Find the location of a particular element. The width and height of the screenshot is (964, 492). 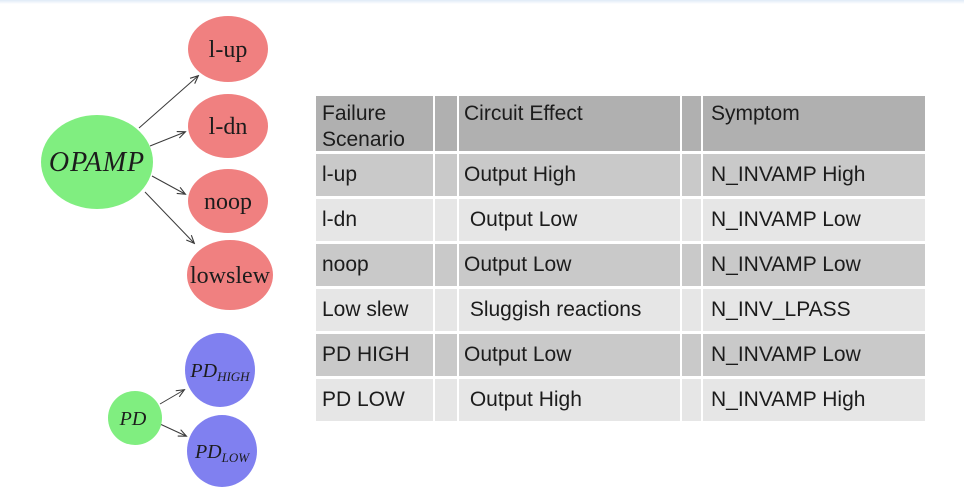

node-lowslew-shape is located at coordinates (230, 275).